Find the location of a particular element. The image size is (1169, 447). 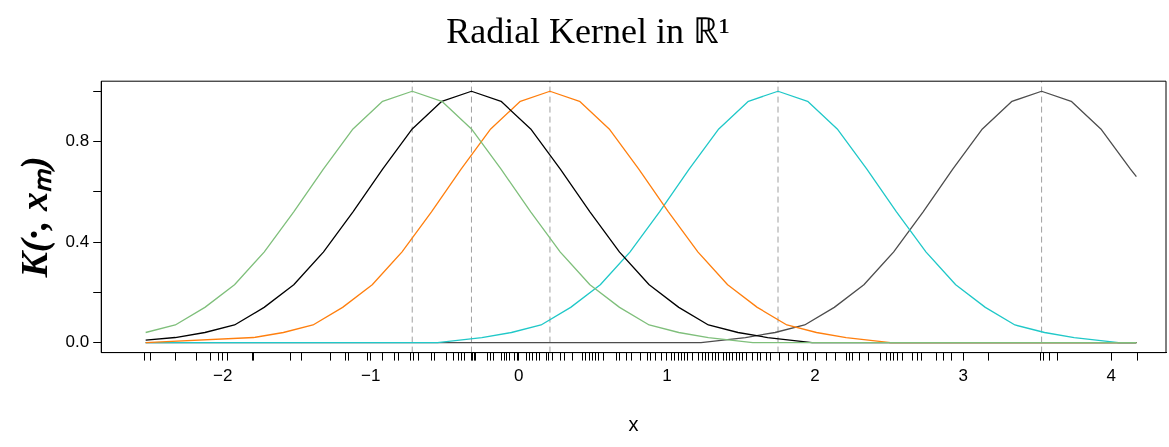

x-tick-label: 1 is located at coordinates (667, 376).